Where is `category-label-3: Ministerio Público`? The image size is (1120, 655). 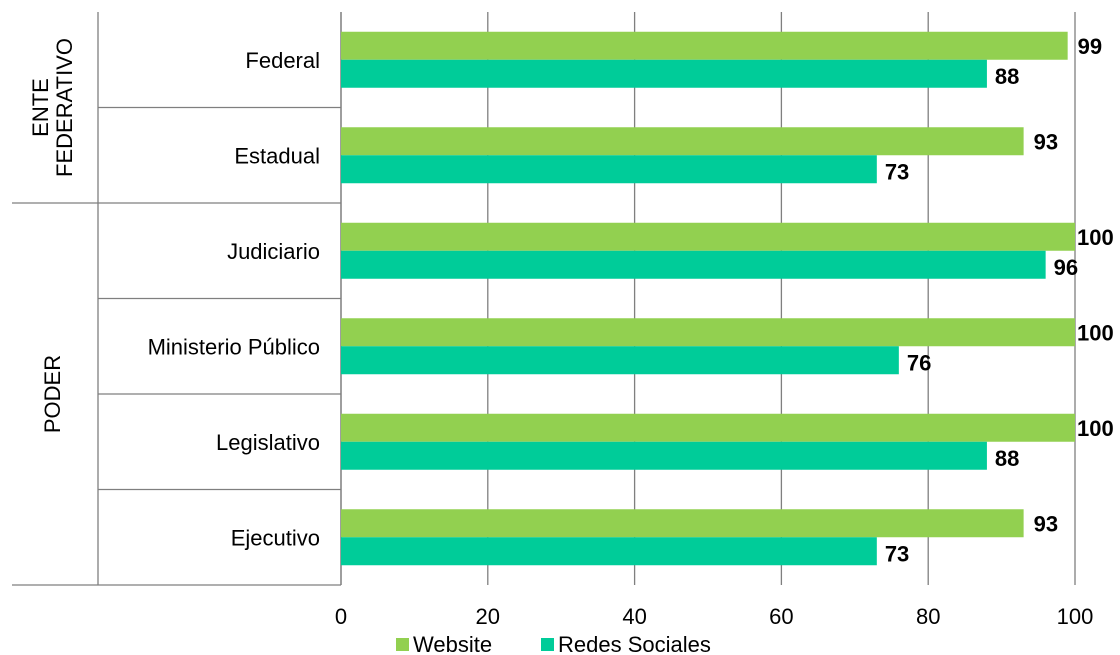 category-label-3: Ministerio Público is located at coordinates (234, 346).